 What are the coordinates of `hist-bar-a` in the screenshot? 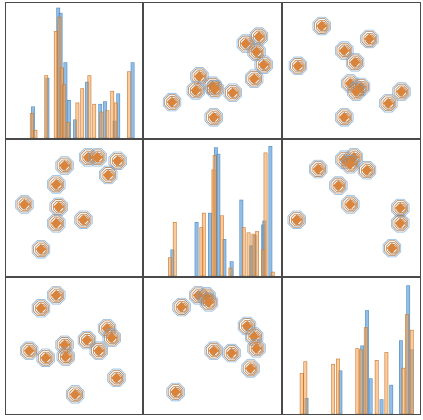 It's located at (370, 396).